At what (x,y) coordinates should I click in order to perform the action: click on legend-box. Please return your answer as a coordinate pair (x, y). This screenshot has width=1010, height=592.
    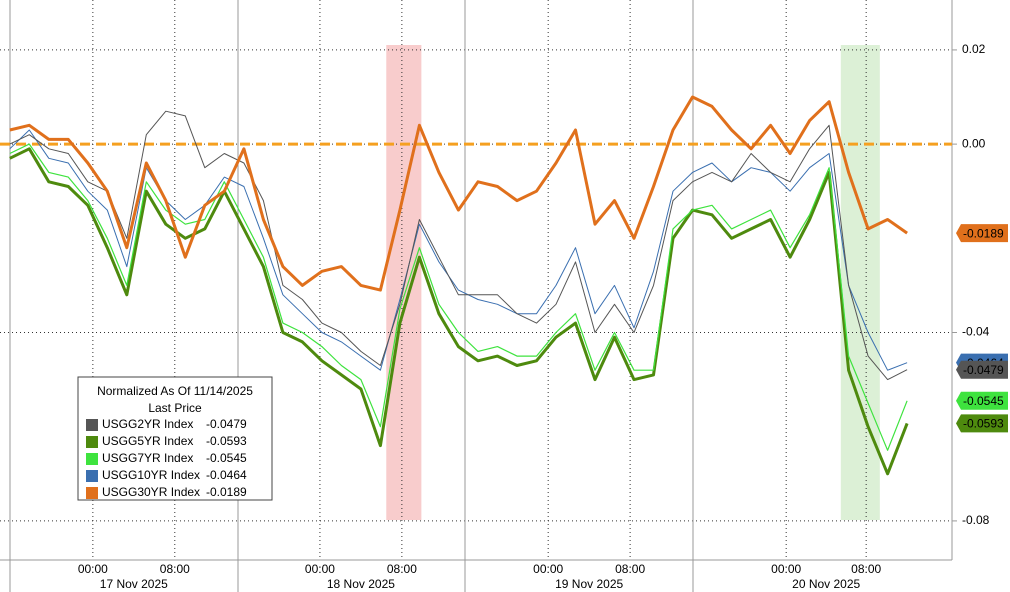
    Looking at the image, I should click on (175, 438).